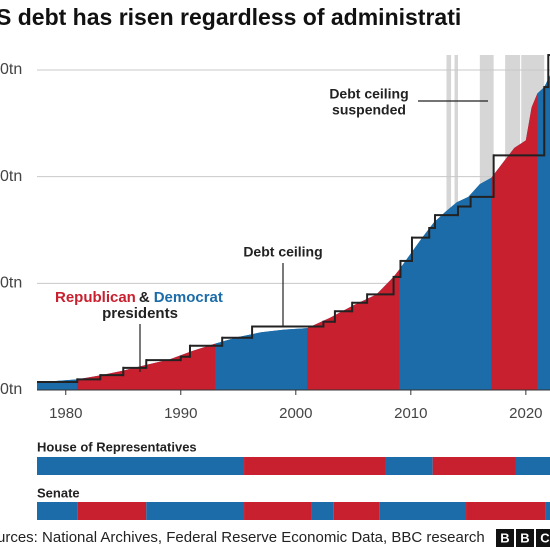  I want to click on legend: Republican & Democrat, so click(139, 297).